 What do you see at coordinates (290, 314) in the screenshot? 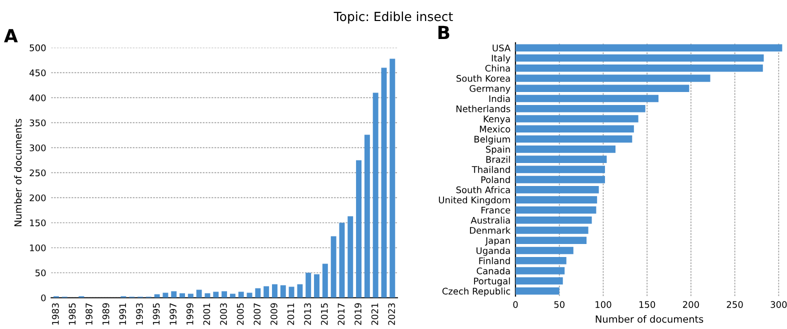
I see `x-tick-label: 2011` at bounding box center [290, 314].